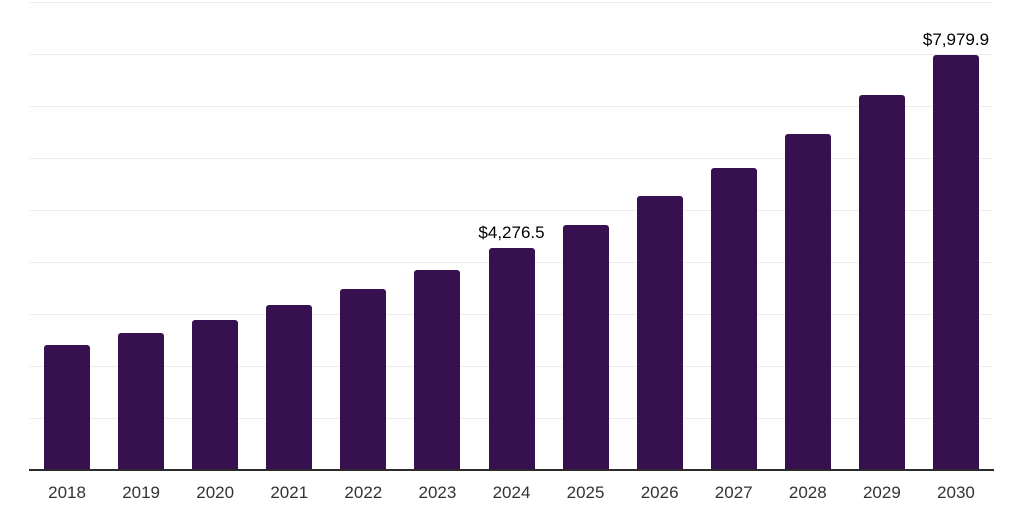  What do you see at coordinates (585, 347) in the screenshot?
I see `bar-2025` at bounding box center [585, 347].